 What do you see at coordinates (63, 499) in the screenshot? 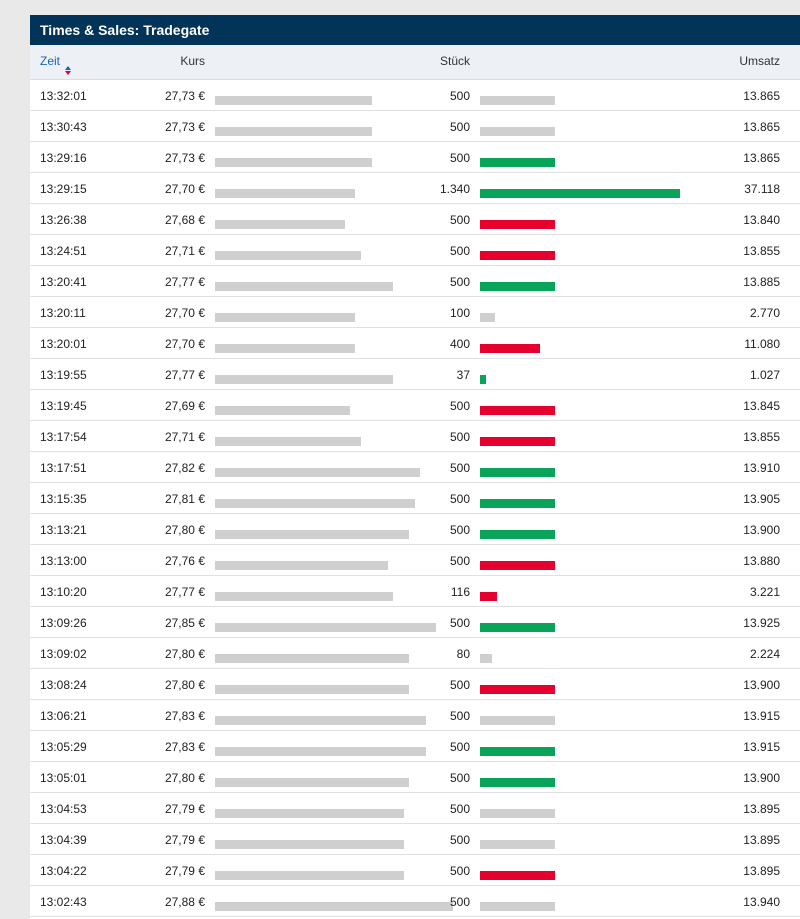
I see `trade-time: 13:15:35` at bounding box center [63, 499].